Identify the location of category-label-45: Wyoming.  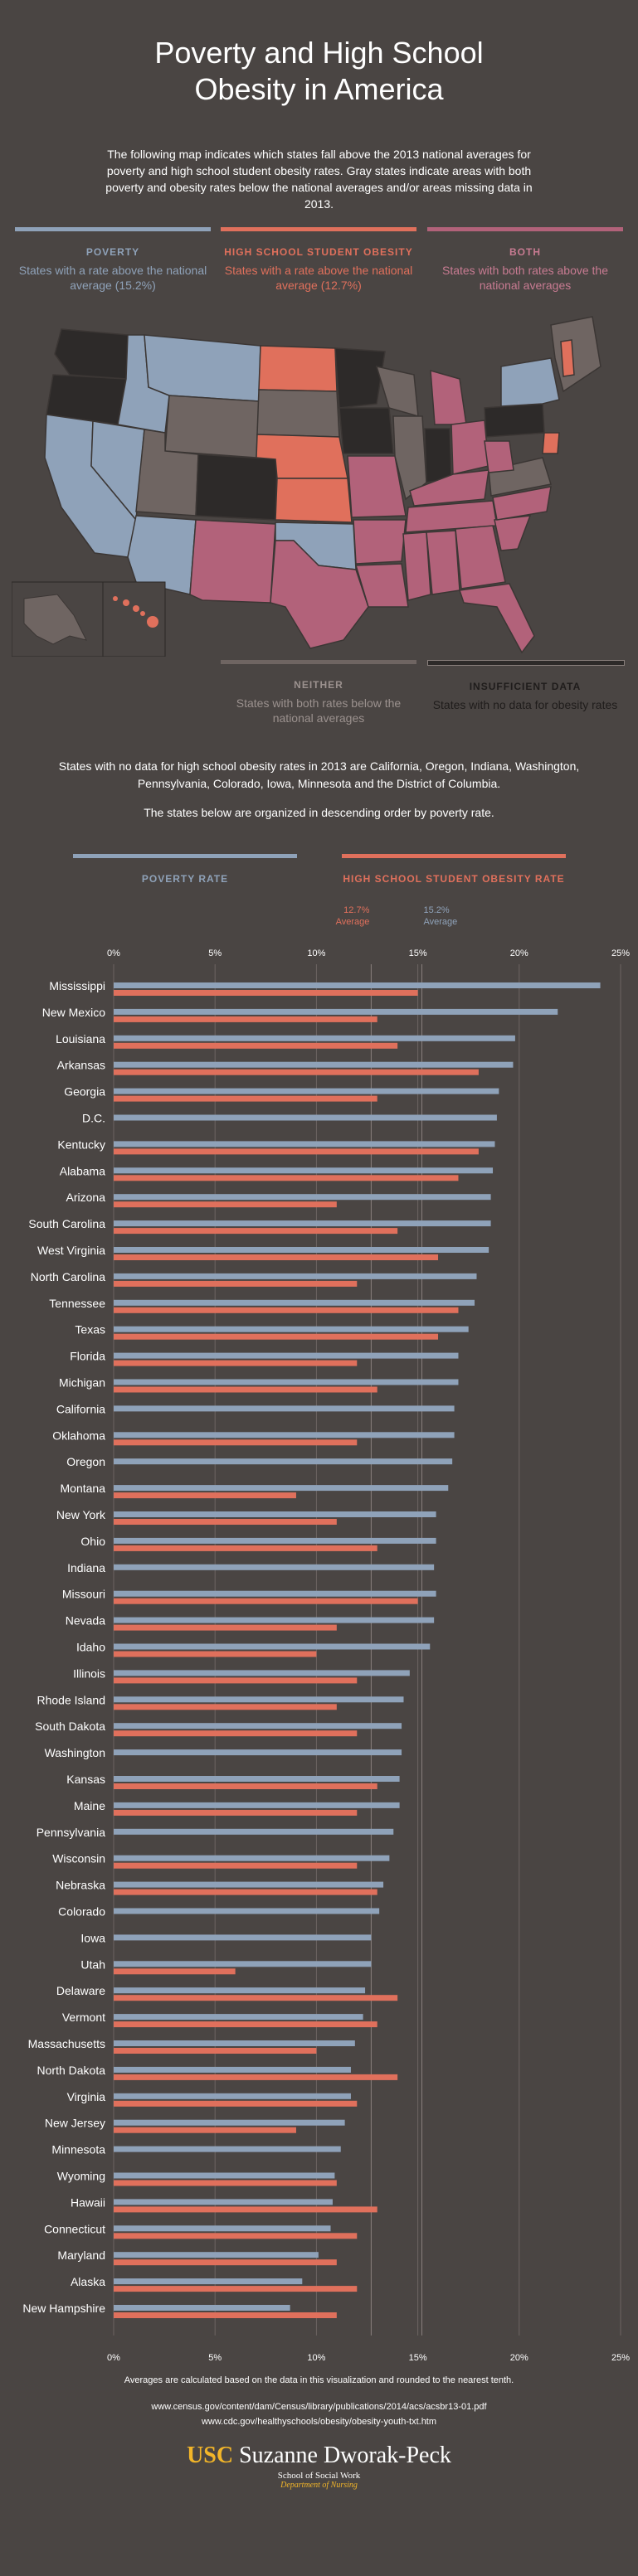
(81, 2176).